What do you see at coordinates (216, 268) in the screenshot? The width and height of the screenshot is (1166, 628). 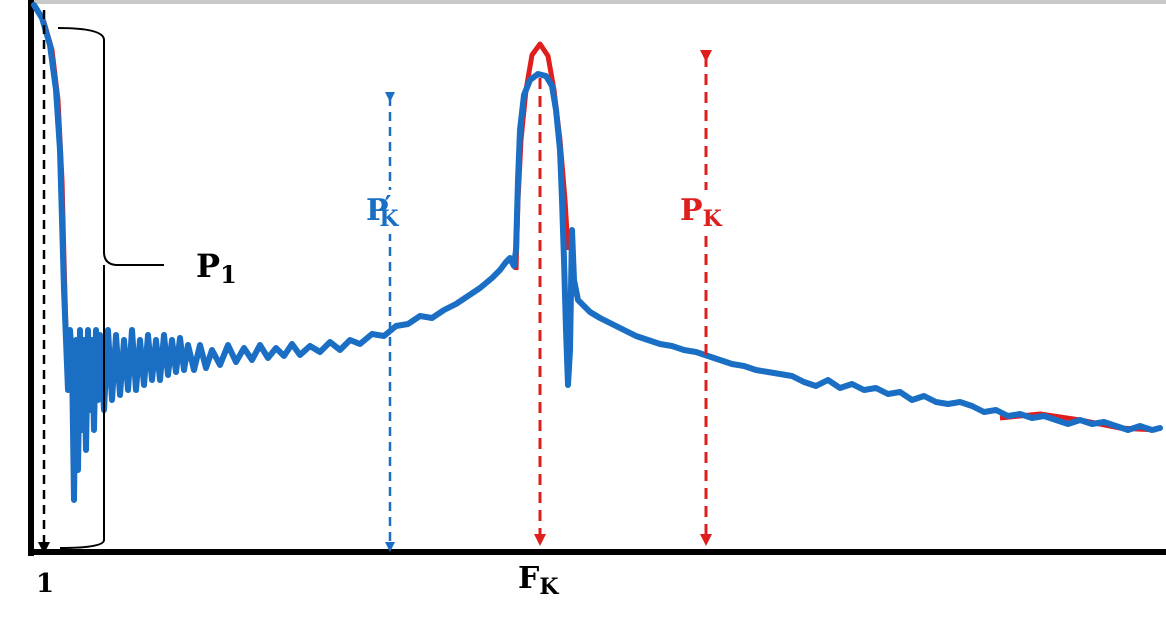 I see `p1-label: P1` at bounding box center [216, 268].